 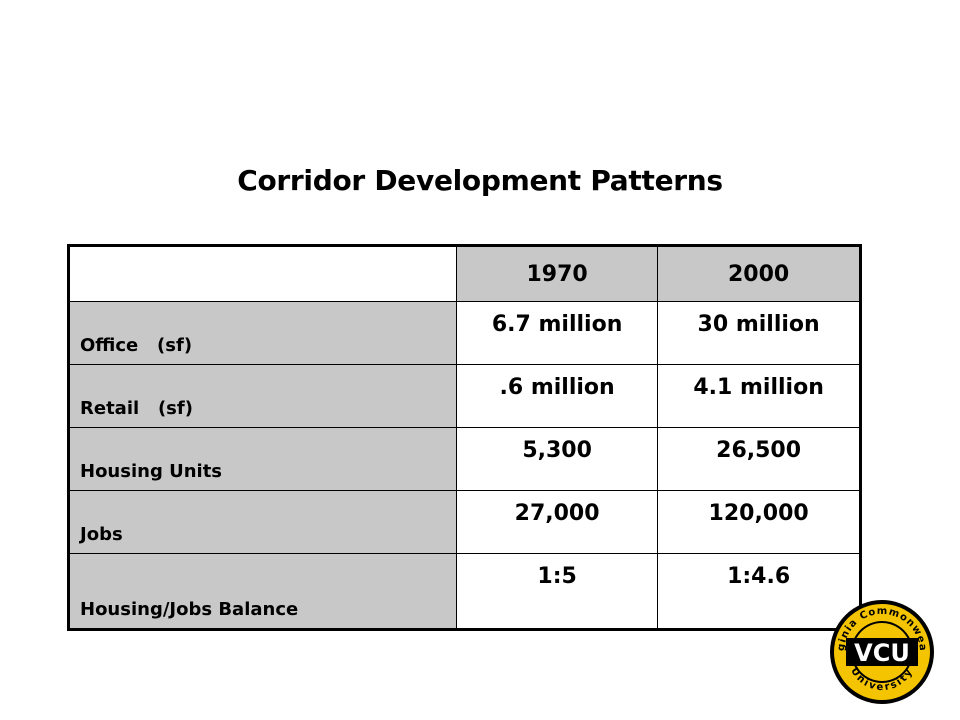 What do you see at coordinates (262, 396) in the screenshot?
I see `row-label: Retail (sf)` at bounding box center [262, 396].